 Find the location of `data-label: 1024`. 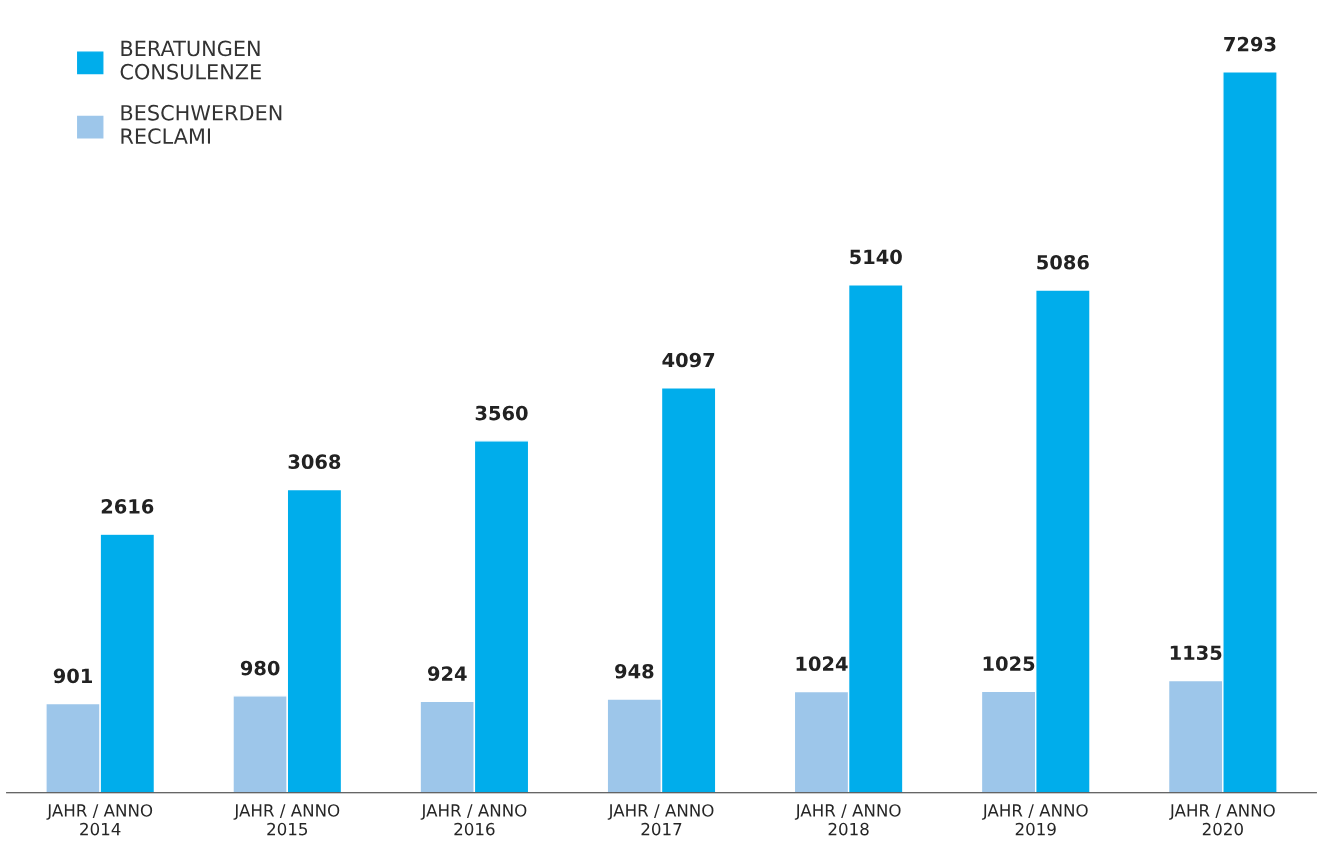

data-label: 1024 is located at coordinates (822, 664).